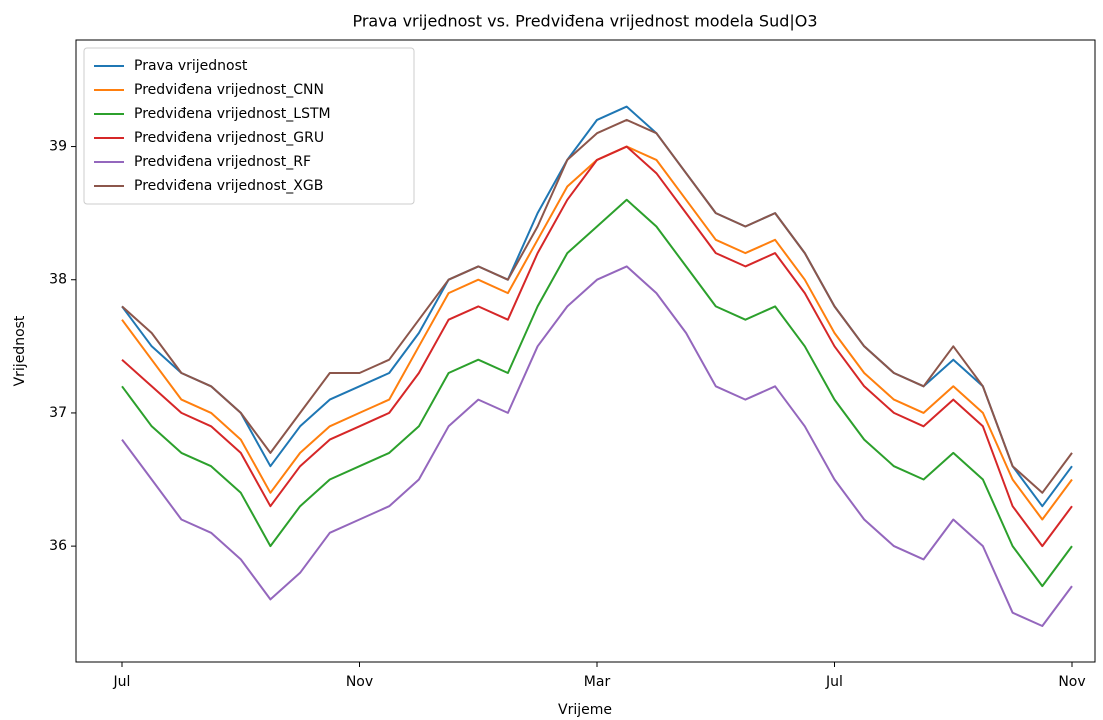 This screenshot has height=720, width=1103. Describe the element at coordinates (191, 66) in the screenshot. I see `legend-label: Prava vrijednost` at that location.